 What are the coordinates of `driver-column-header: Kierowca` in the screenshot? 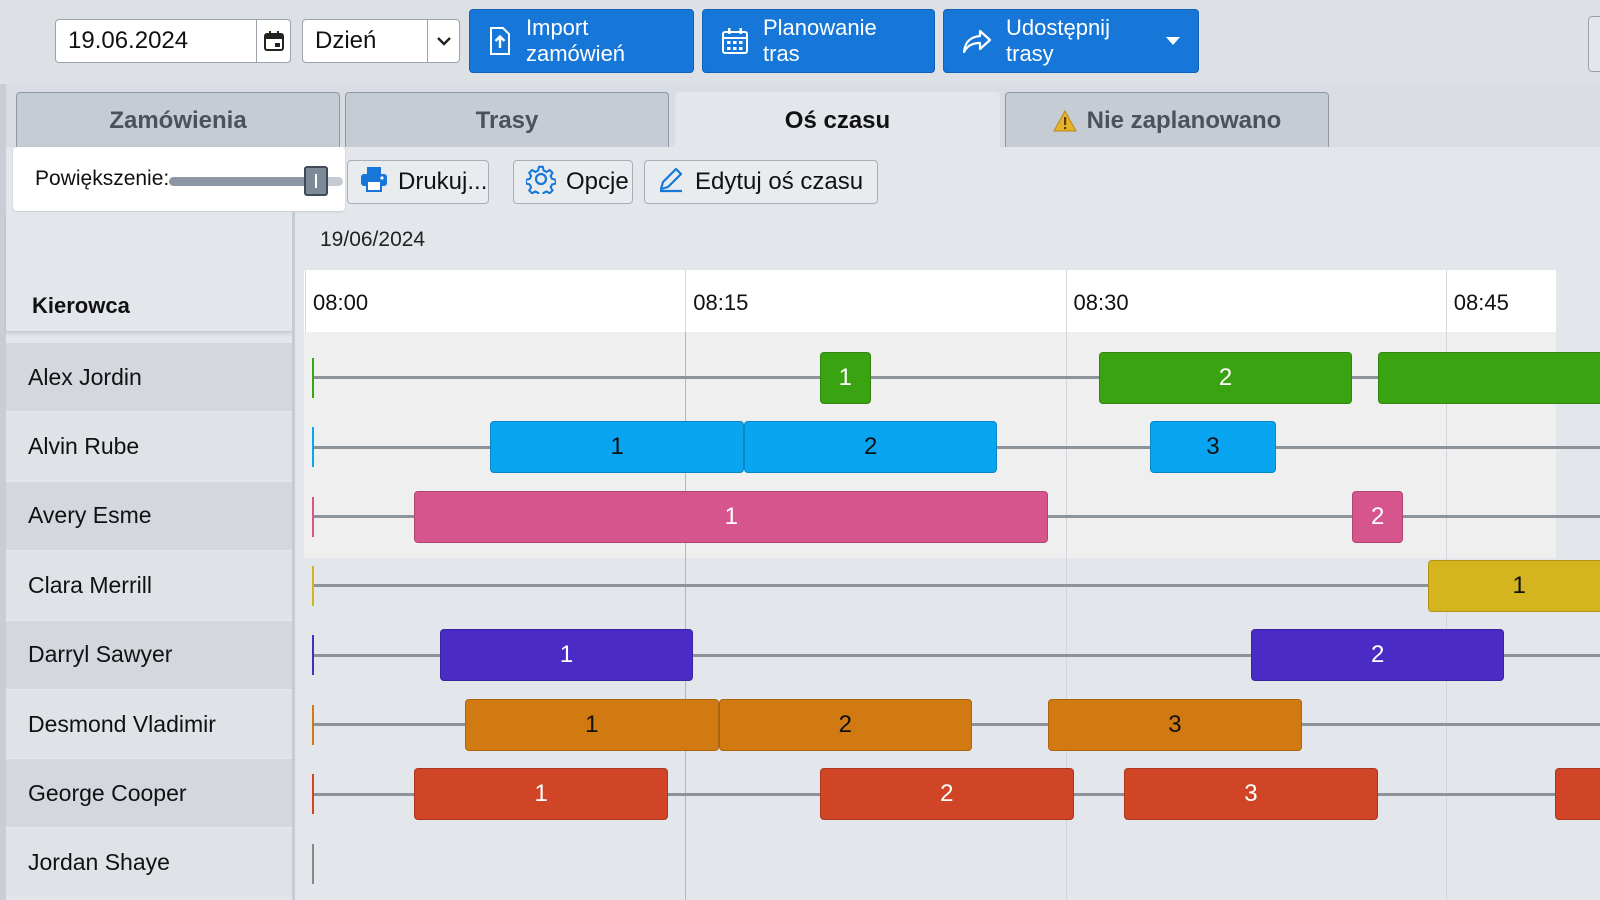 It's located at (149, 272).